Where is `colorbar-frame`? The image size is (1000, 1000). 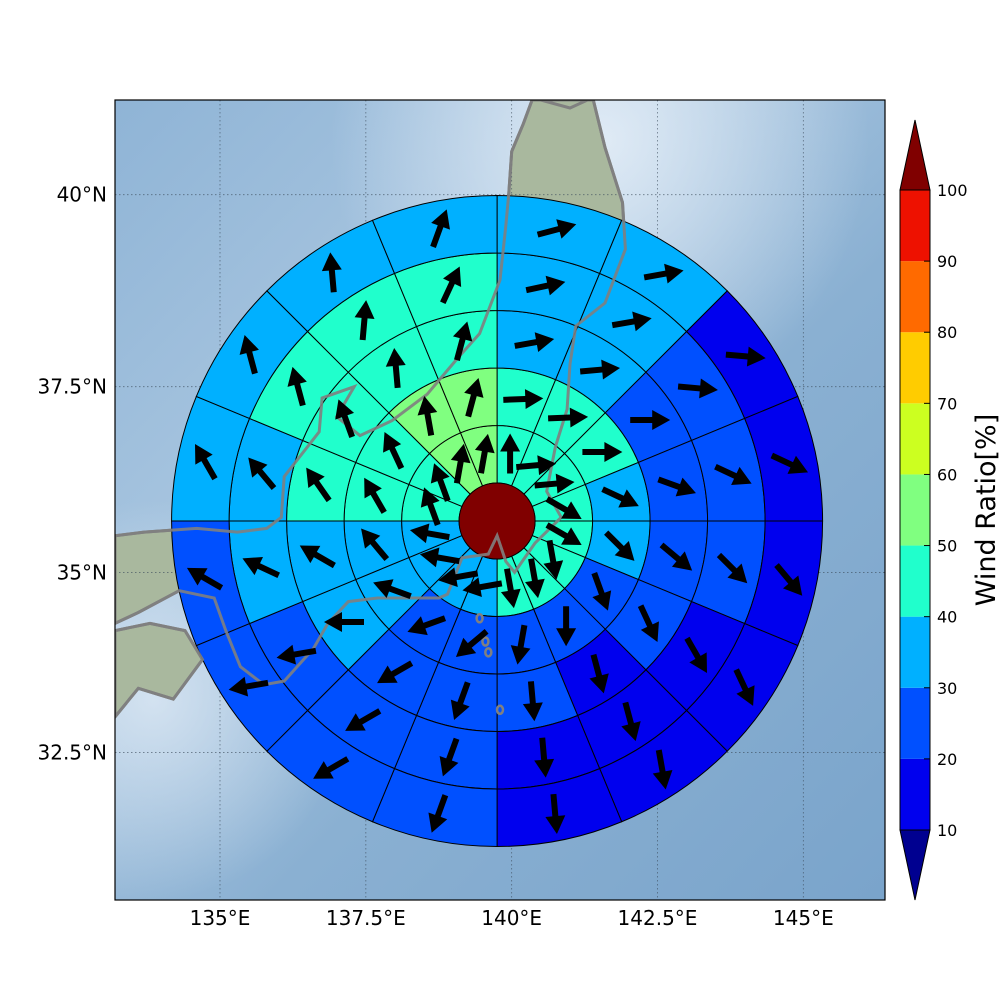 colorbar-frame is located at coordinates (915, 510).